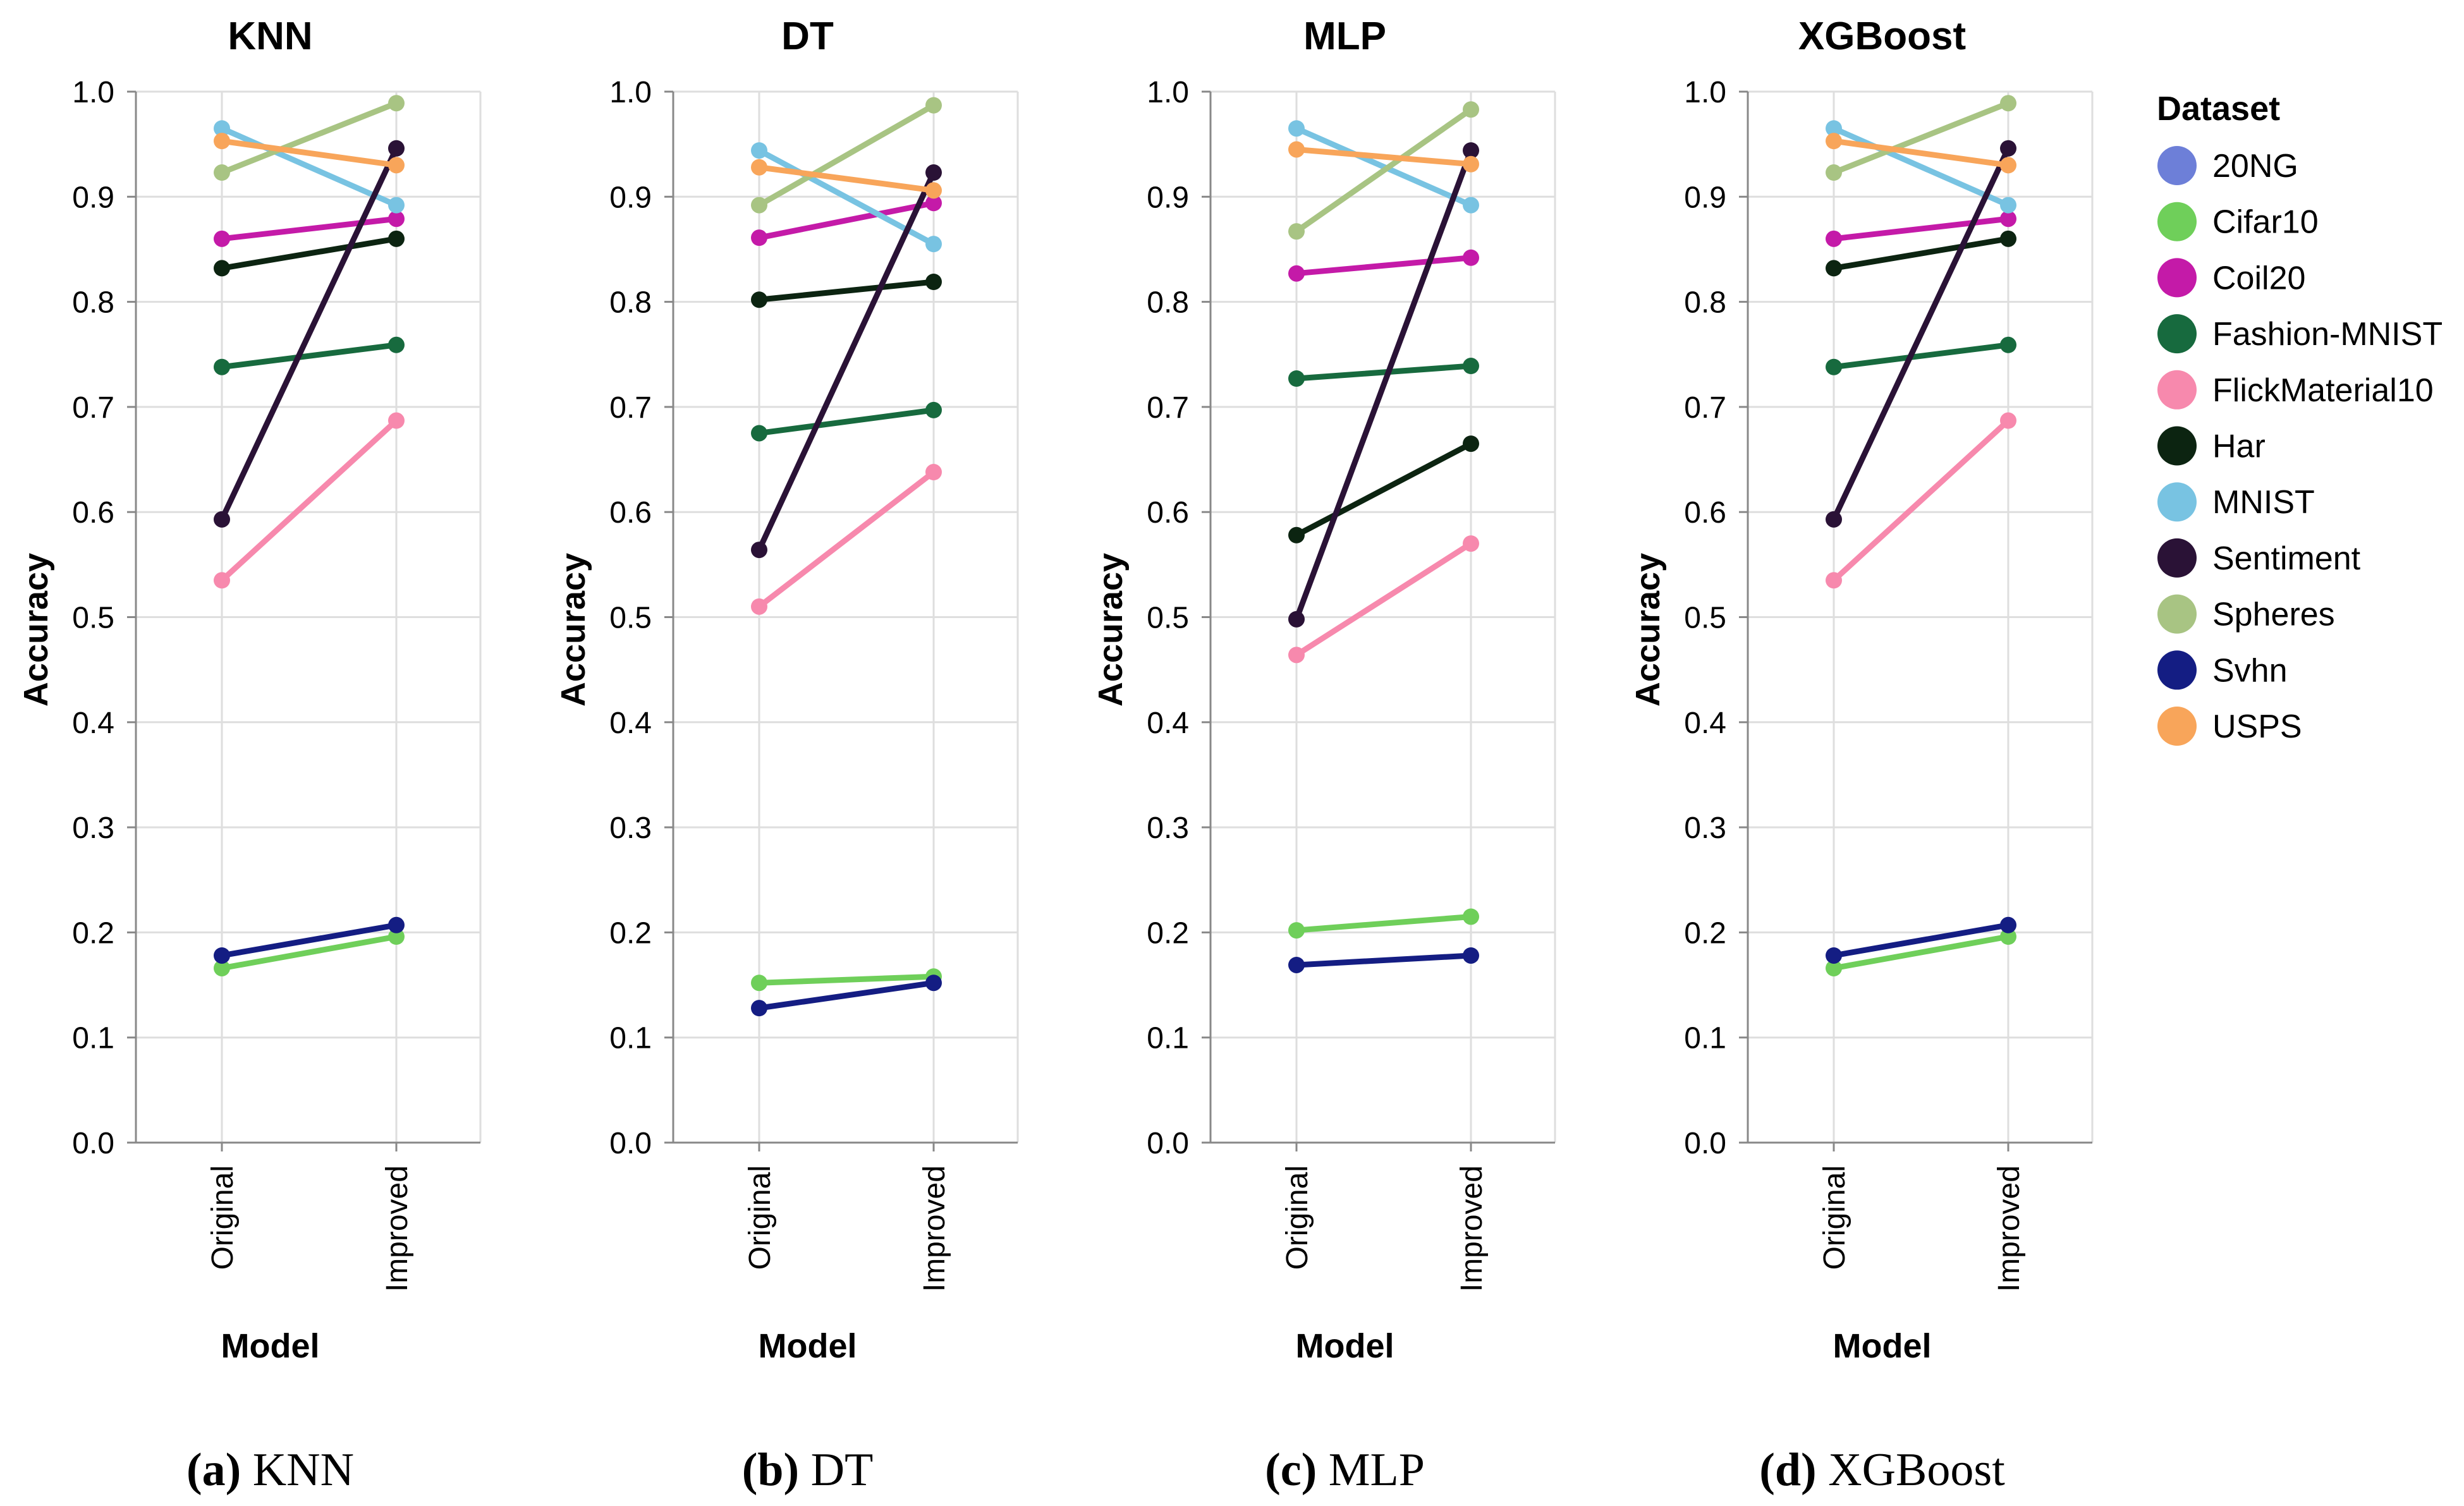  I want to click on y-tick-label: 0.3, so click(93, 828).